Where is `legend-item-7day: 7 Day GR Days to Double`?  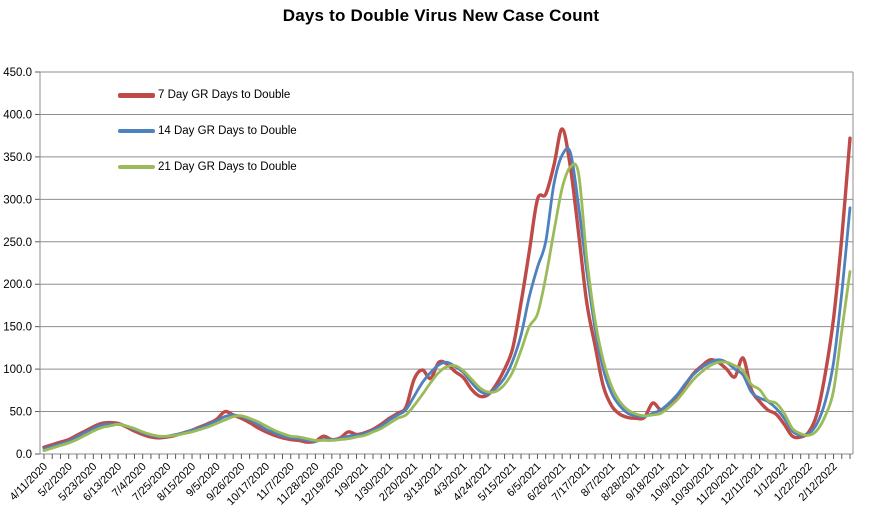
legend-item-7day: 7 Day GR Days to Double is located at coordinates (207, 95).